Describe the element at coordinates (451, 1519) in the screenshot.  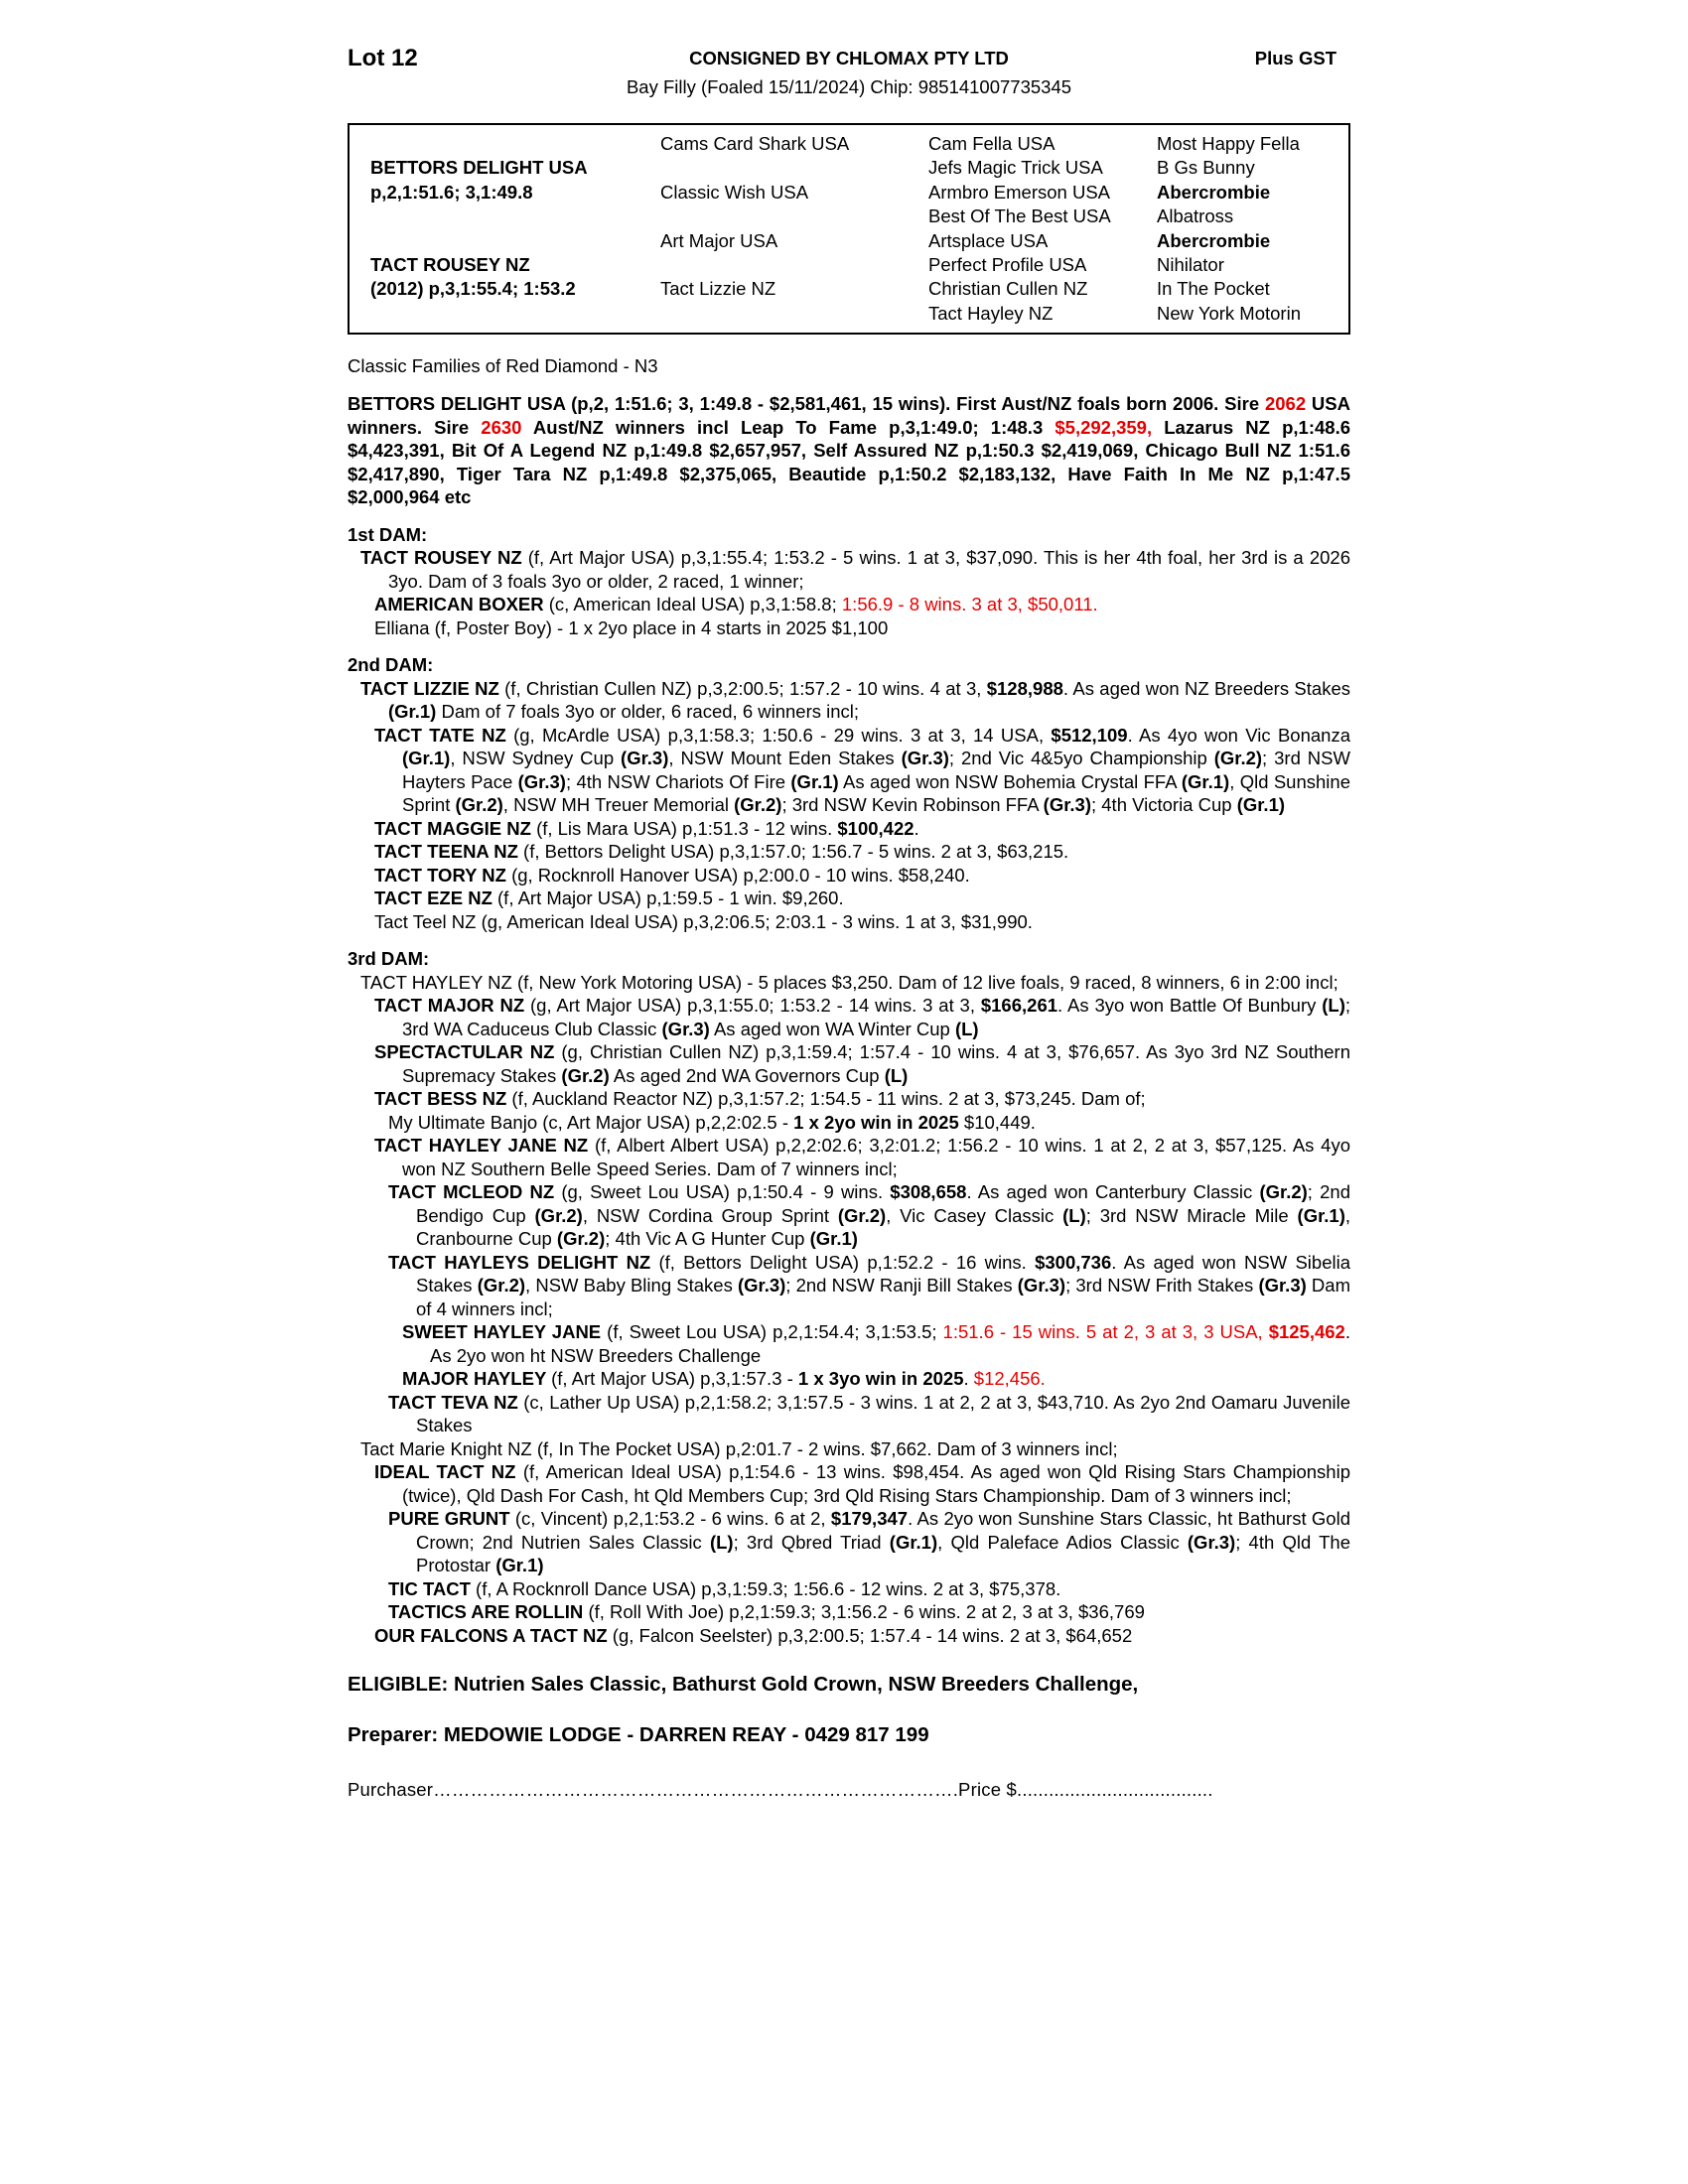
I see `text-segment: PURE GRUNT` at that location.